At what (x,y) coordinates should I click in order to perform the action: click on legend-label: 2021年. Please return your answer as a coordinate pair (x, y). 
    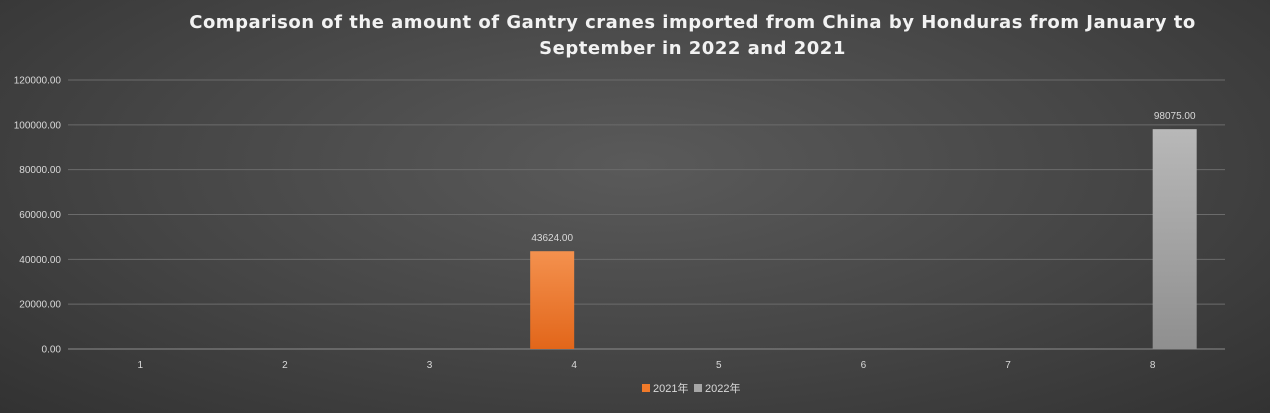
    Looking at the image, I should click on (670, 388).